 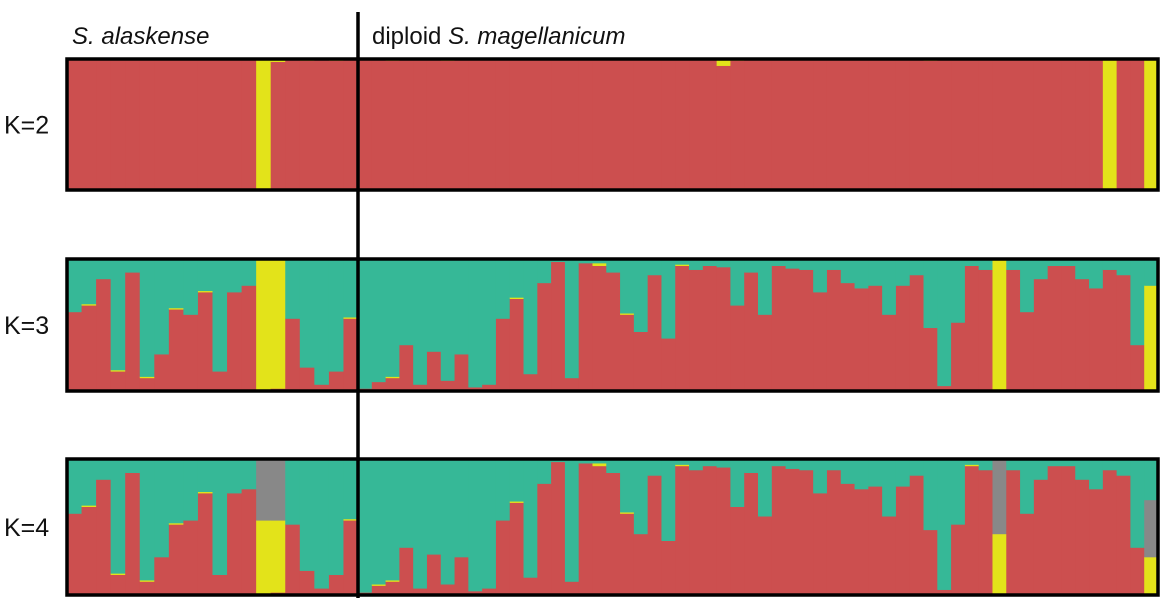 I want to click on panel-label-k2: K=2, so click(x=26, y=126).